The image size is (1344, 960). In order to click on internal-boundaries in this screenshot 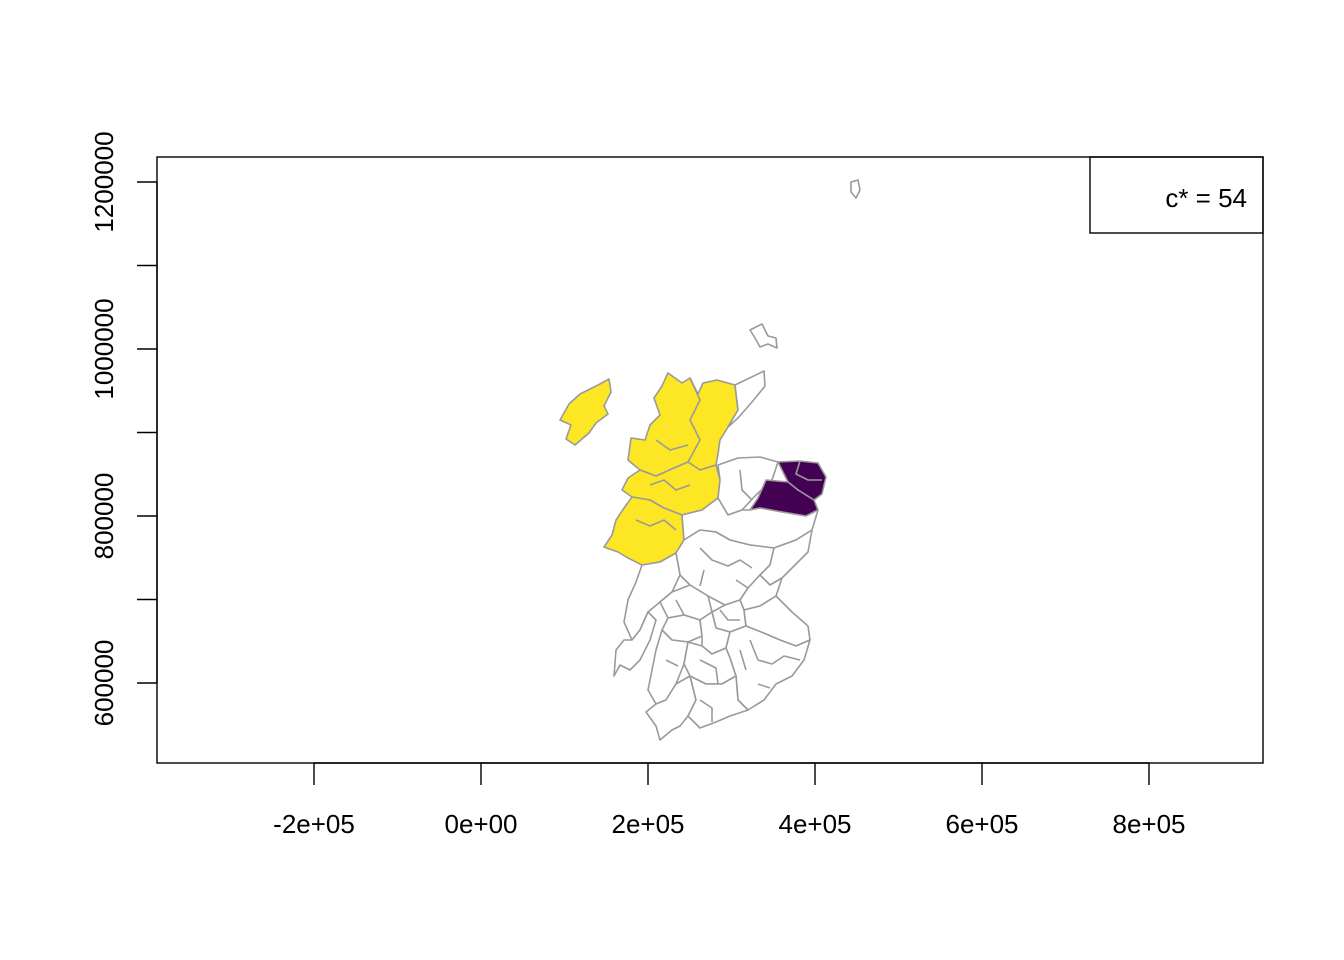, I will do `click(728, 549)`.